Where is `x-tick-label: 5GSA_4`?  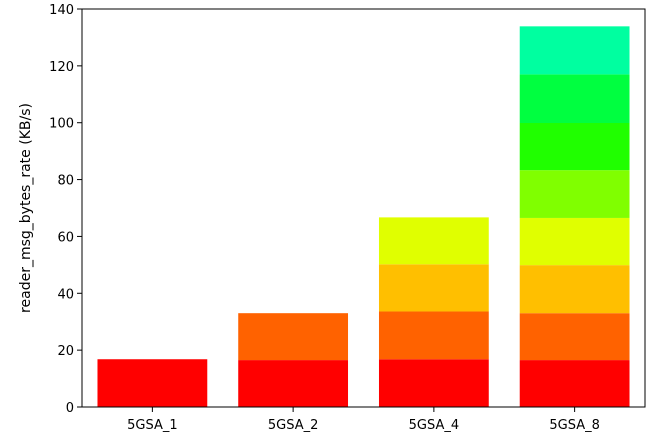
x-tick-label: 5GSA_4 is located at coordinates (434, 425).